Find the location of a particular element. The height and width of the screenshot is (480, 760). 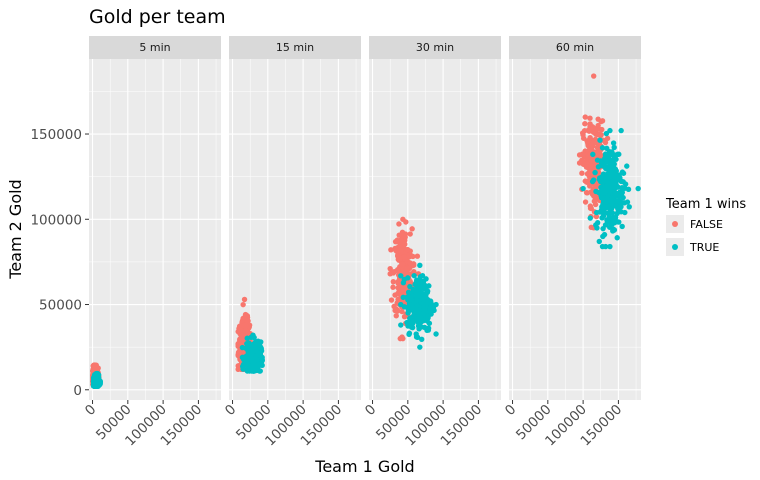

legend-label-false: FALSE is located at coordinates (706, 224).